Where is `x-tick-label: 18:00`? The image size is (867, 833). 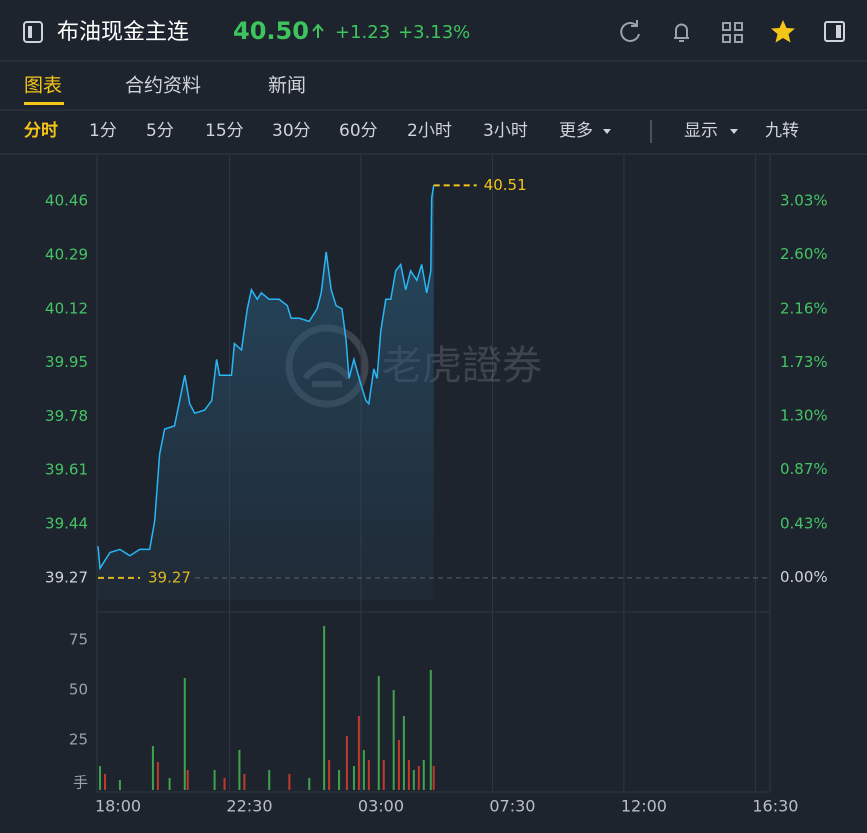 x-tick-label: 18:00 is located at coordinates (118, 806).